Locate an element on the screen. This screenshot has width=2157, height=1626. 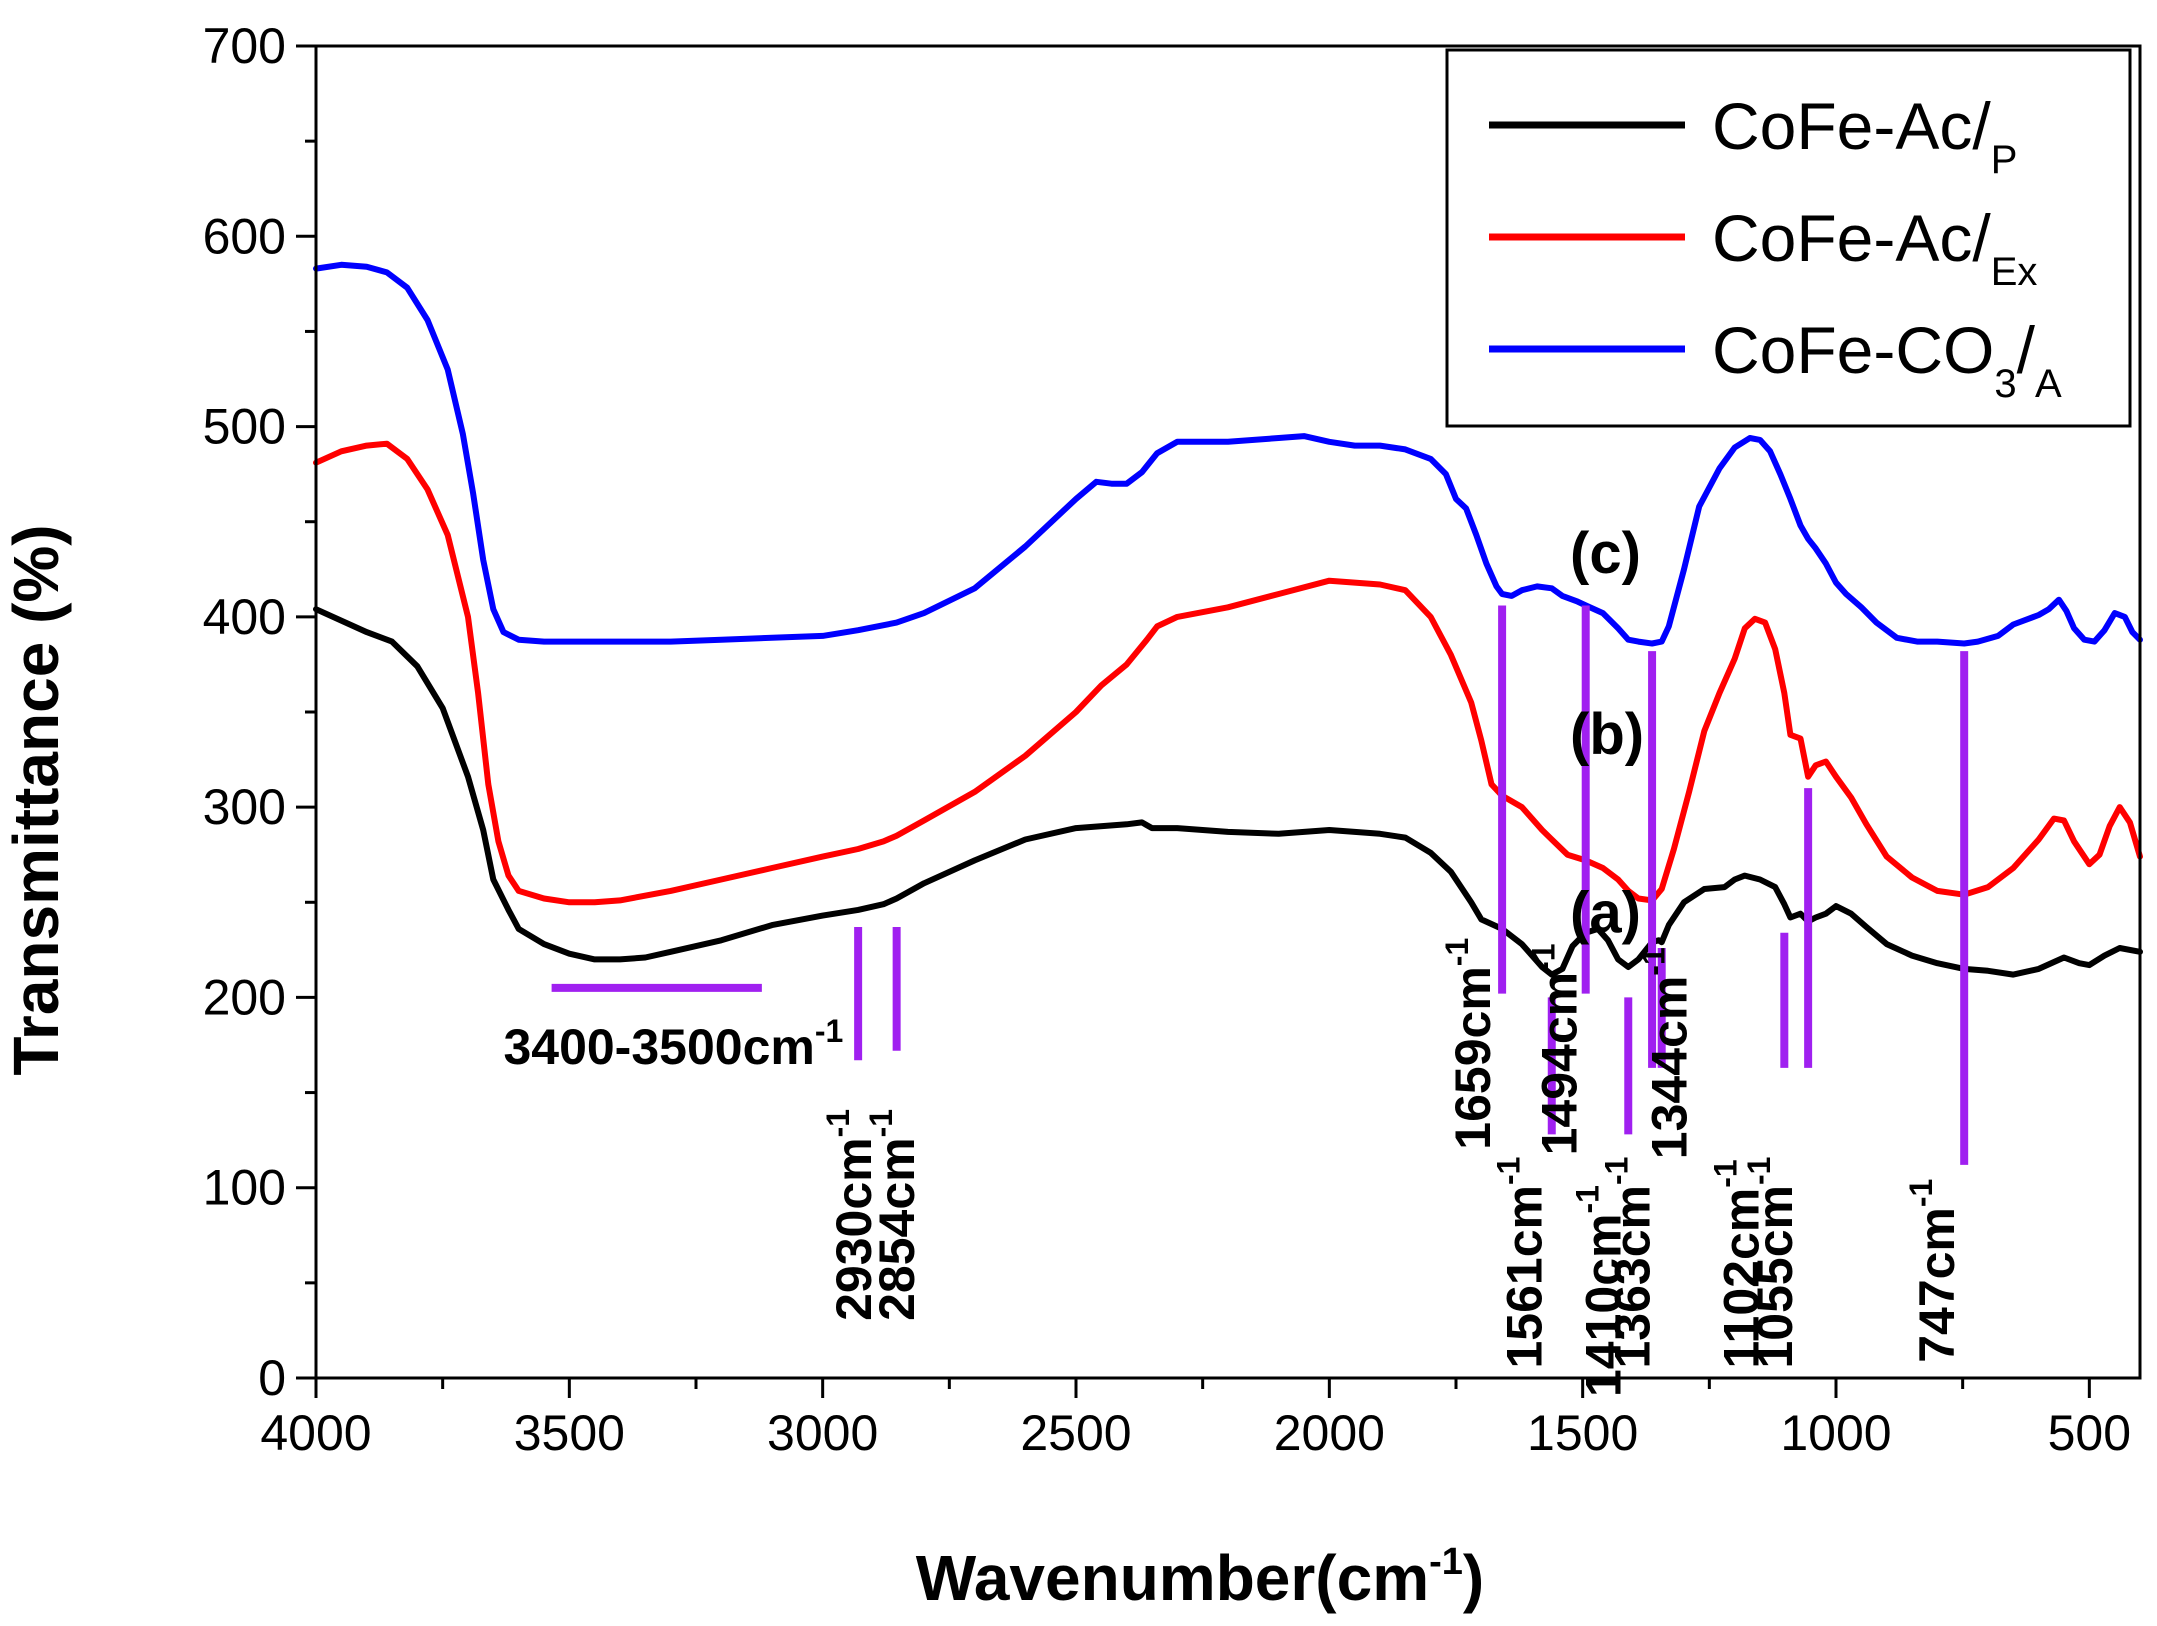
y-tick-label-200: 200 is located at coordinates (244, 997).